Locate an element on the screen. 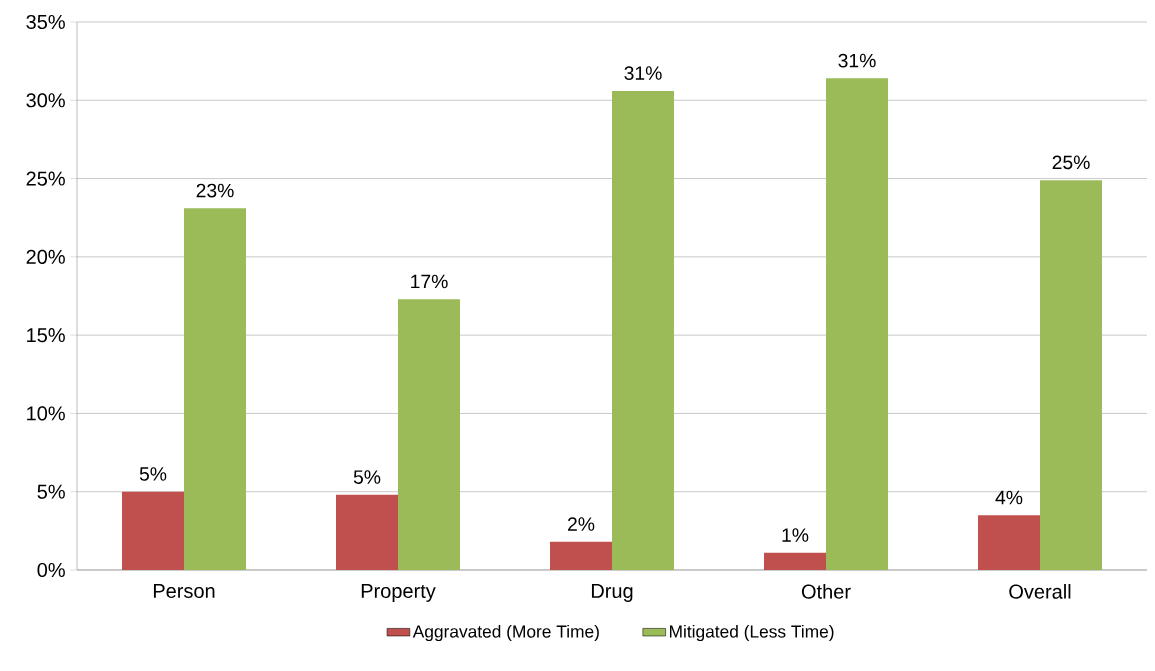 The height and width of the screenshot is (671, 1155). data-label: 17% is located at coordinates (429, 281).